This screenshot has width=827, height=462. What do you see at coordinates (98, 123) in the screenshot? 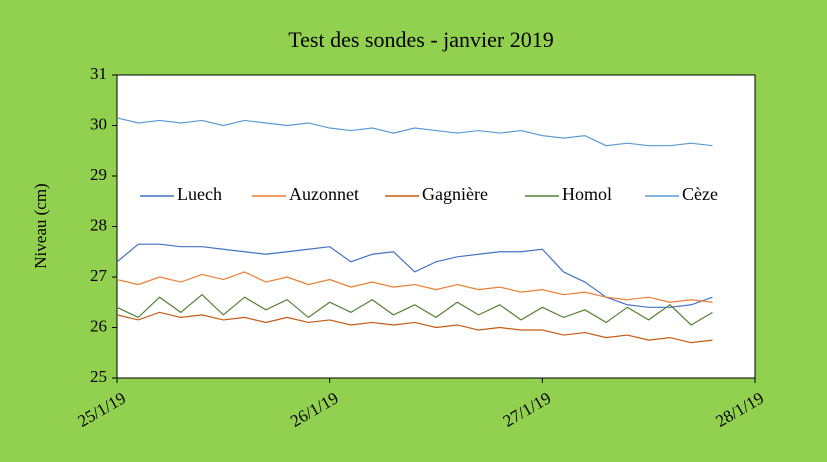
I see `y-tick-label: 30` at bounding box center [98, 123].